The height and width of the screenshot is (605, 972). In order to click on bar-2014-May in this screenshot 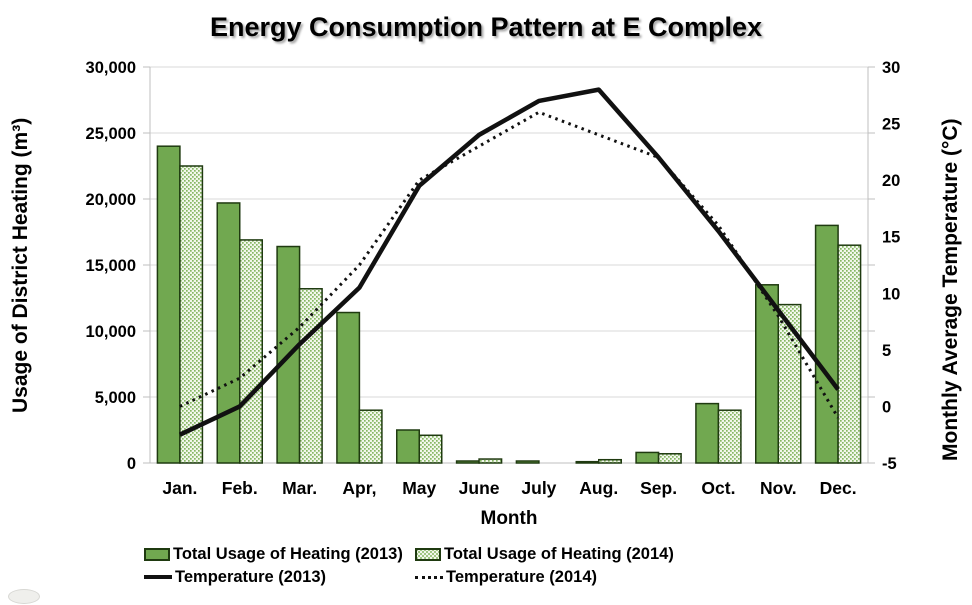, I will do `click(430, 449)`.